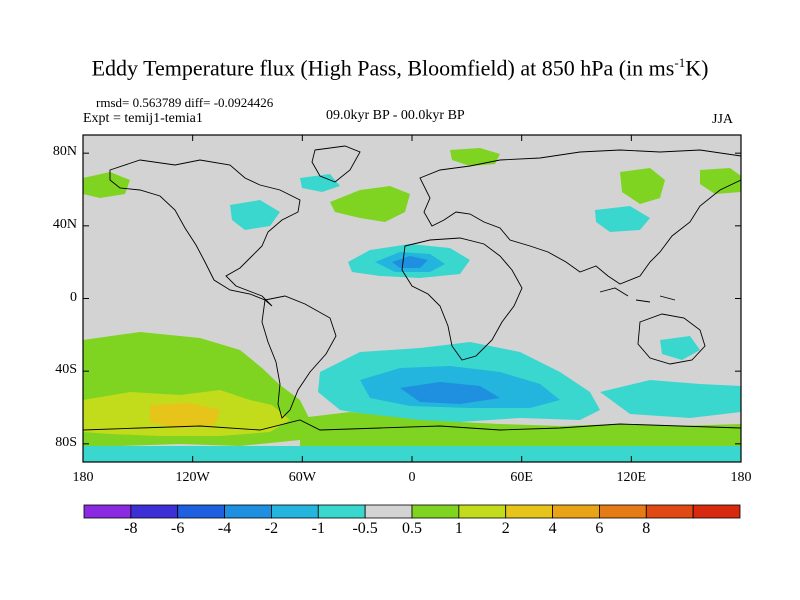 This screenshot has height=600, width=800. I want to click on colorbar-label: -6, so click(178, 528).